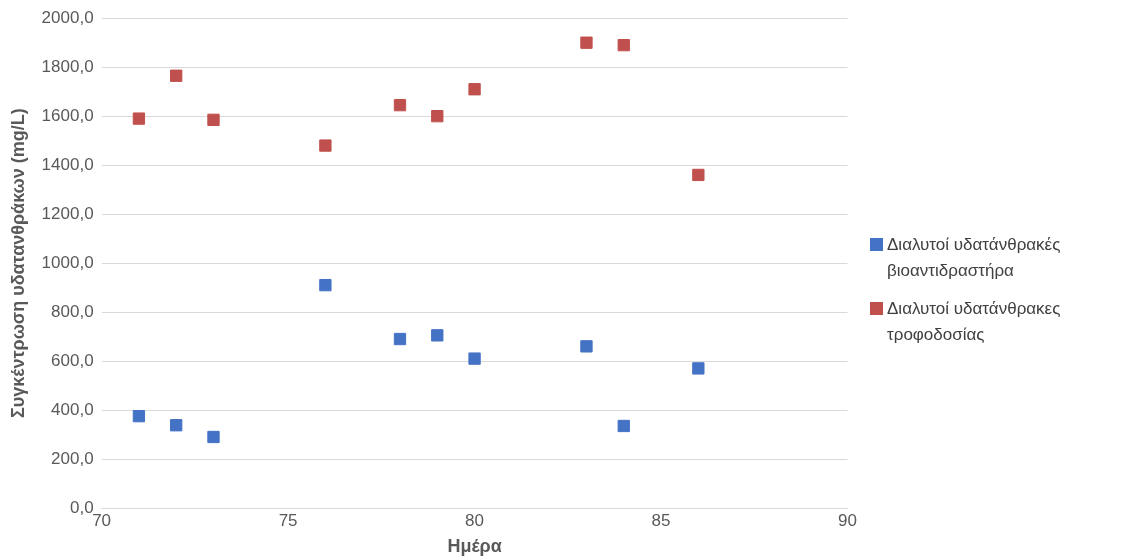  Describe the element at coordinates (72, 360) in the screenshot. I see `y-tick-label: 600,0` at that location.